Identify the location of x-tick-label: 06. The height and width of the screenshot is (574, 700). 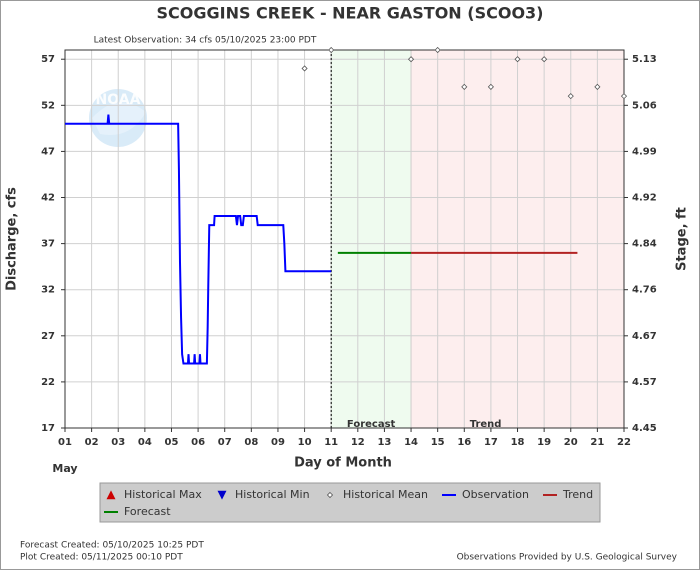
(198, 442).